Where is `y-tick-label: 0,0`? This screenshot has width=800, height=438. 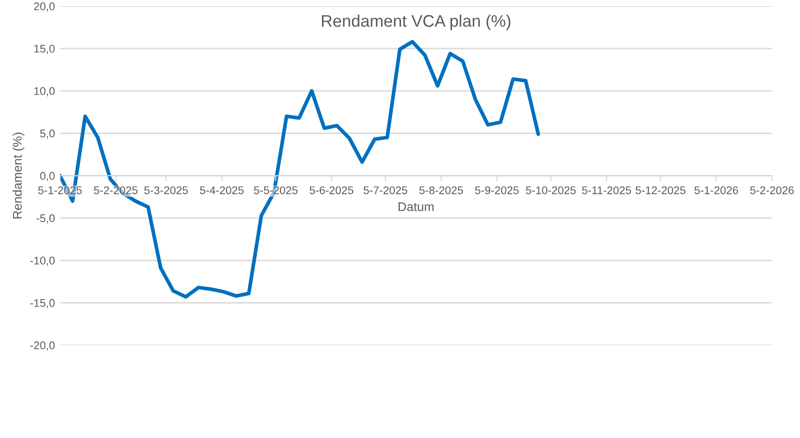
y-tick-label: 0,0 is located at coordinates (47, 177).